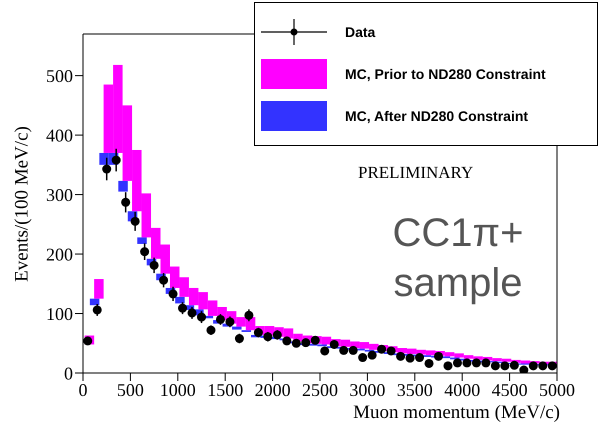 The image size is (606, 429). I want to click on annotation: CC1π+ sample, so click(458, 258).